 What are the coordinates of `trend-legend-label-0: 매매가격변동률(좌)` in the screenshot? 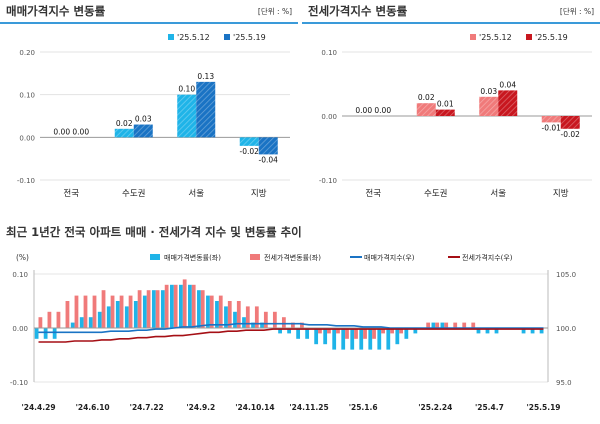 It's located at (192, 257).